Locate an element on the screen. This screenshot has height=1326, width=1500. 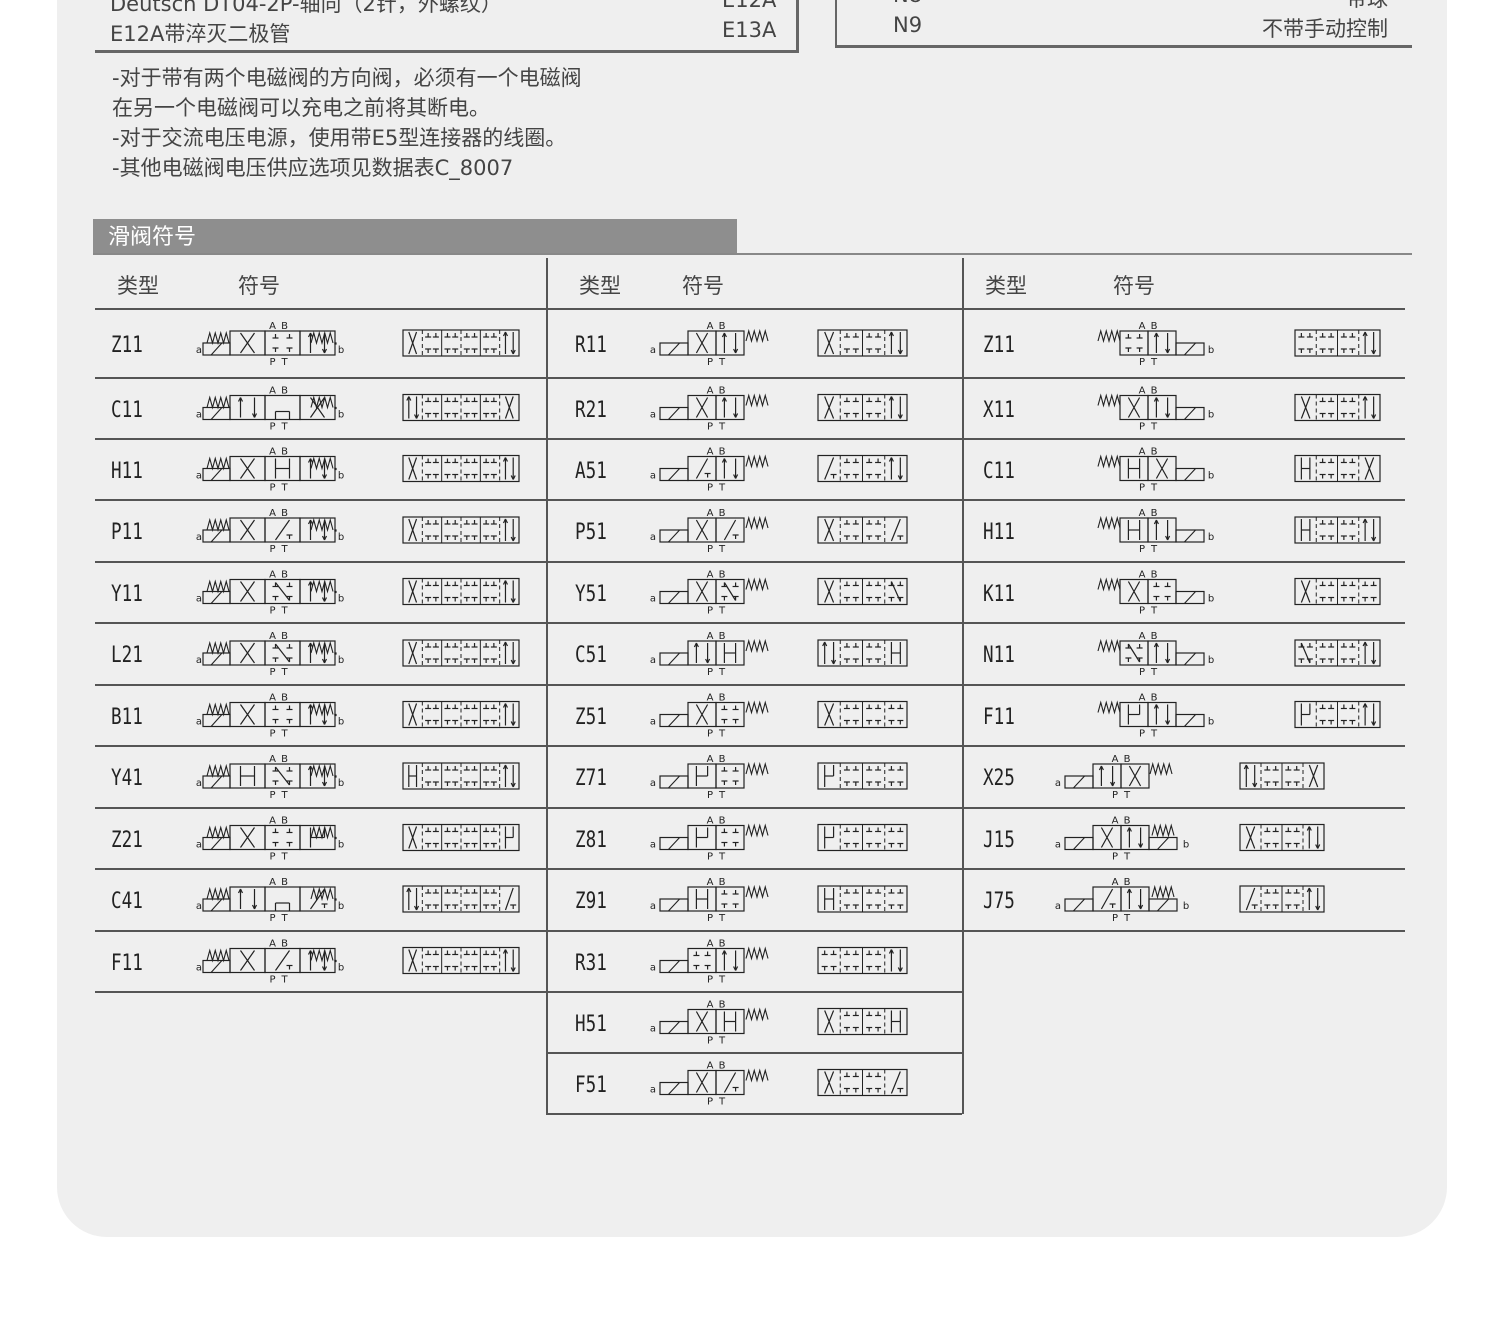
spool-type-code: Y51 is located at coordinates (591, 594).